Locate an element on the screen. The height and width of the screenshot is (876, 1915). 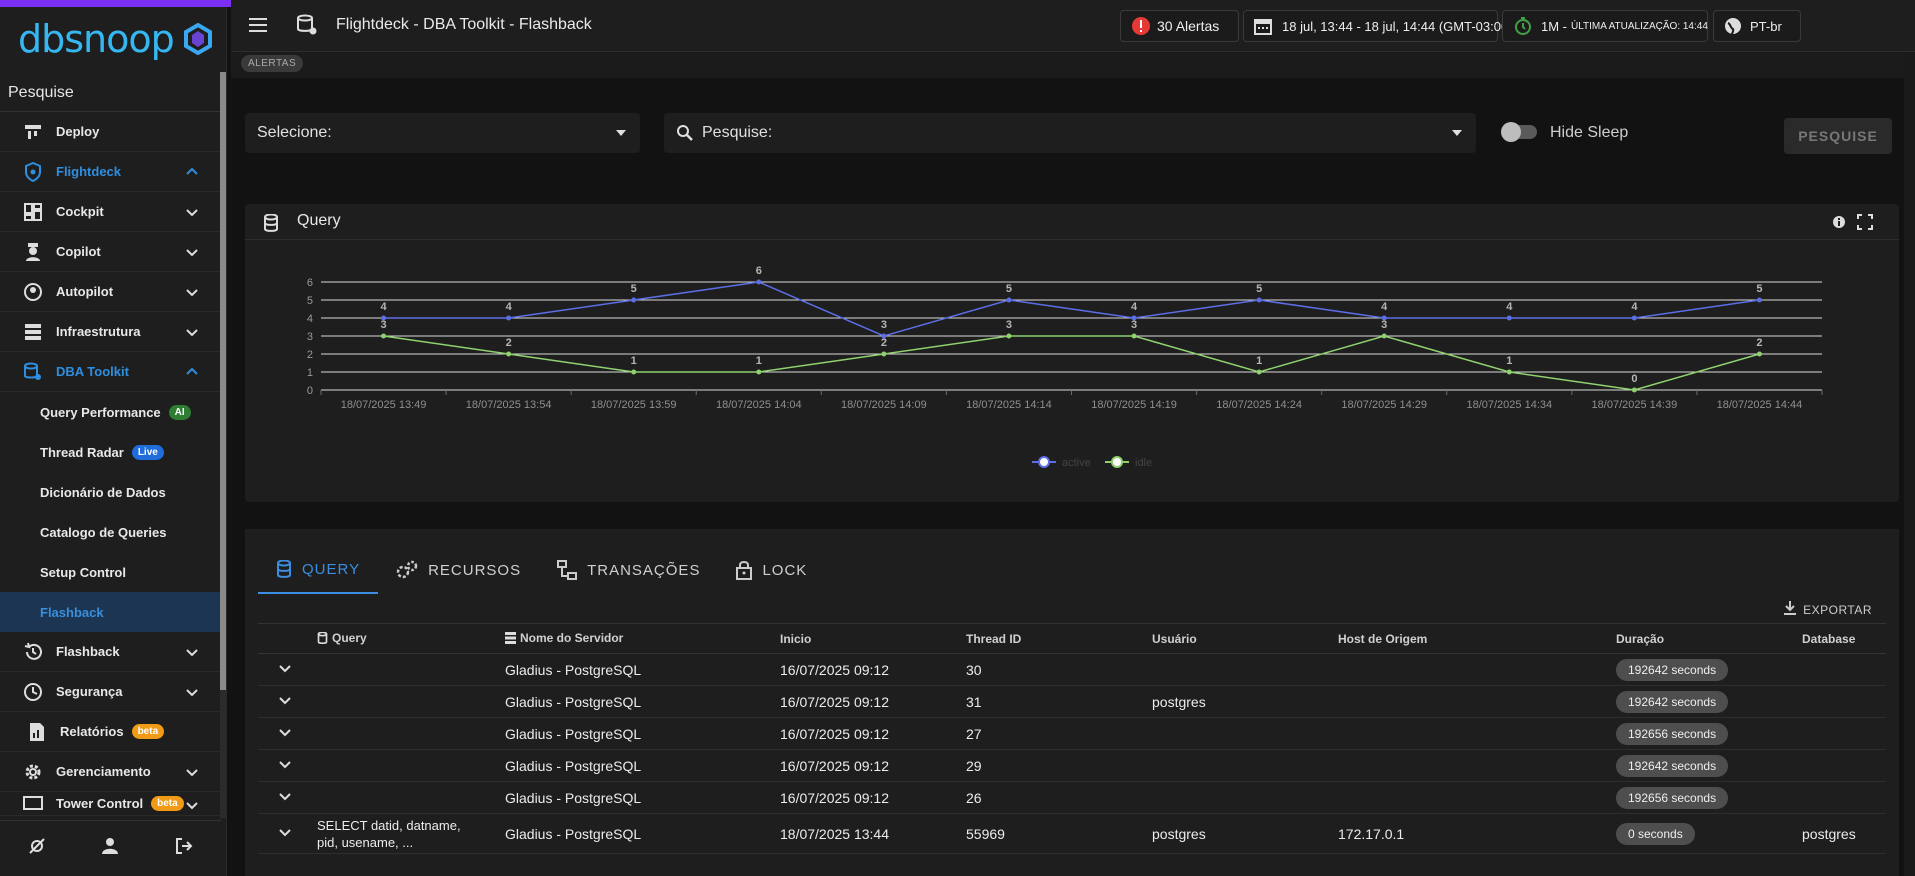
sidebar-subitem-catalogo: Catalogo de Queries is located at coordinates (110, 532).